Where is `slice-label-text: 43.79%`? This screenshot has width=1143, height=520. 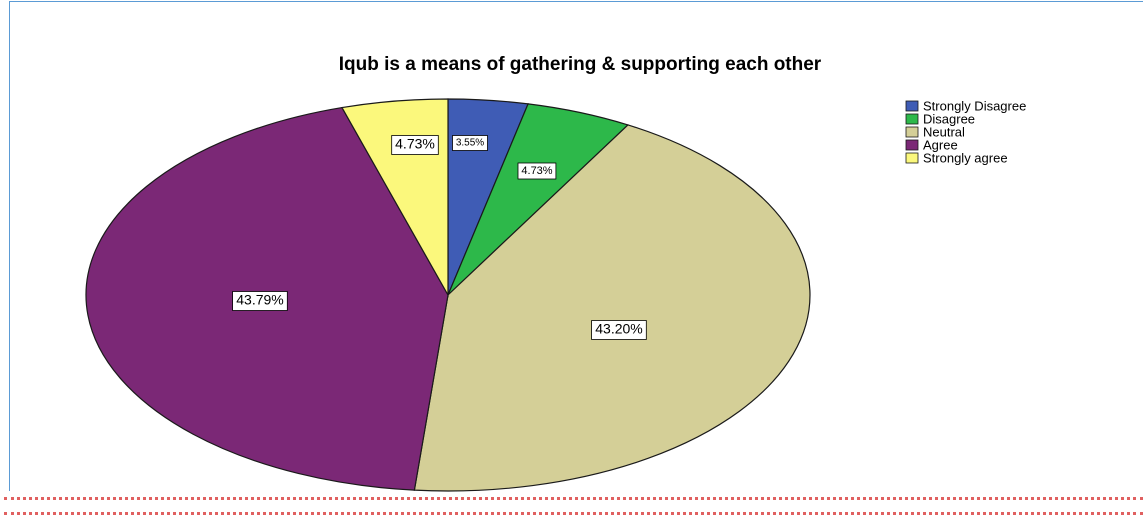
slice-label-text: 43.79% is located at coordinates (259, 300).